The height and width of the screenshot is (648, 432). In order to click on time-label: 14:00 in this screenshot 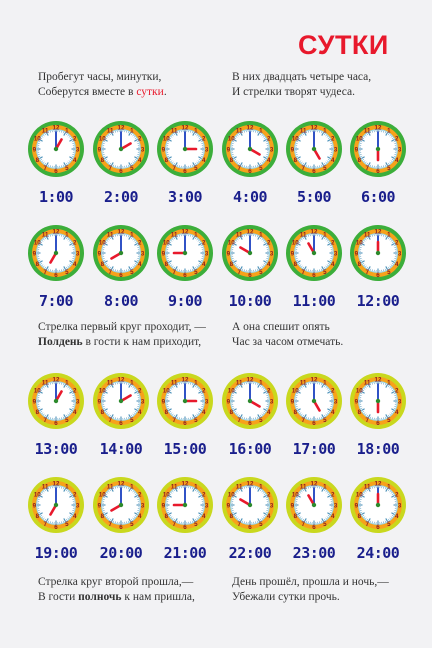, I will do `click(121, 449)`.